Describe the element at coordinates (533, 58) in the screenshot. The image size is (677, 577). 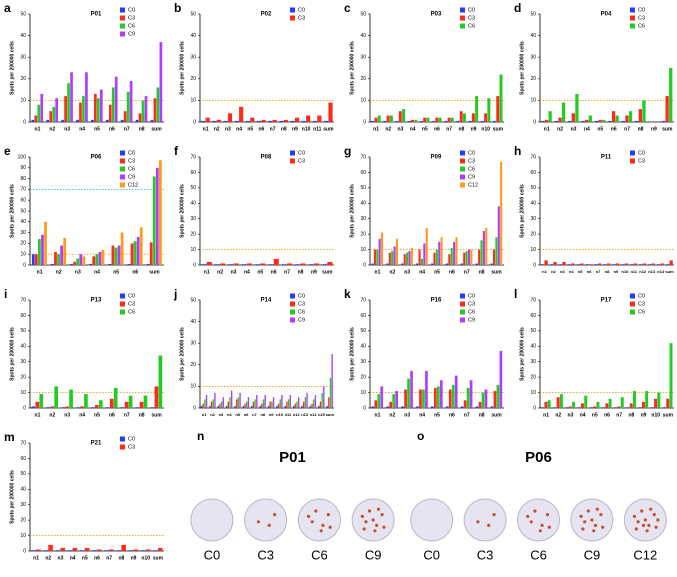
I see `y-tick-label: 30` at that location.